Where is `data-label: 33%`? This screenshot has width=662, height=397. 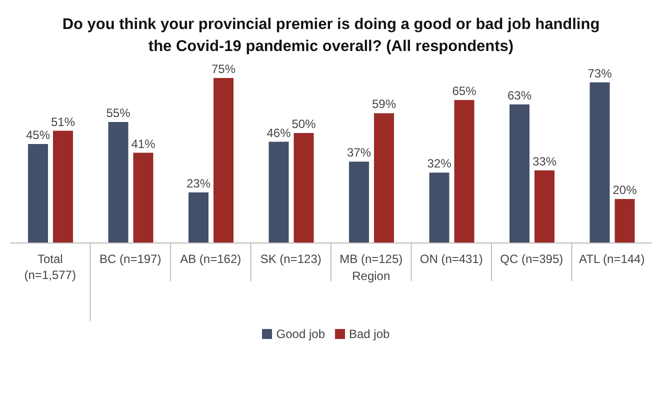
data-label: 33% is located at coordinates (544, 161).